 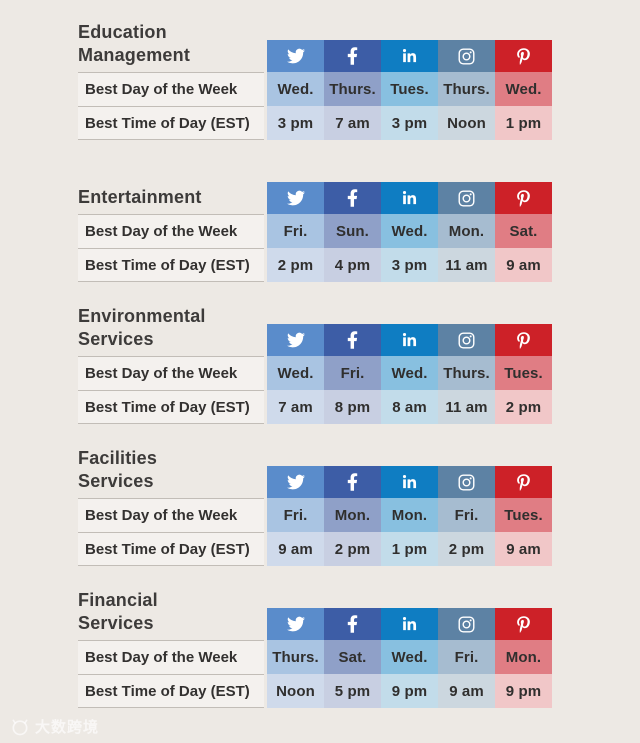 I want to click on watermark-logo-icon, so click(x=20, y=727).